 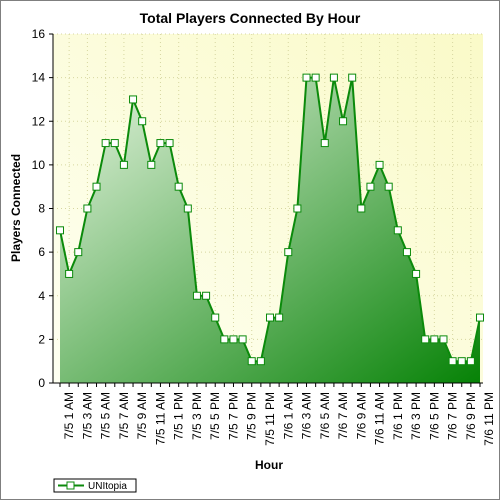 What do you see at coordinates (343, 415) in the screenshot?
I see `x-tick-label: 7/6 7 AM` at bounding box center [343, 415].